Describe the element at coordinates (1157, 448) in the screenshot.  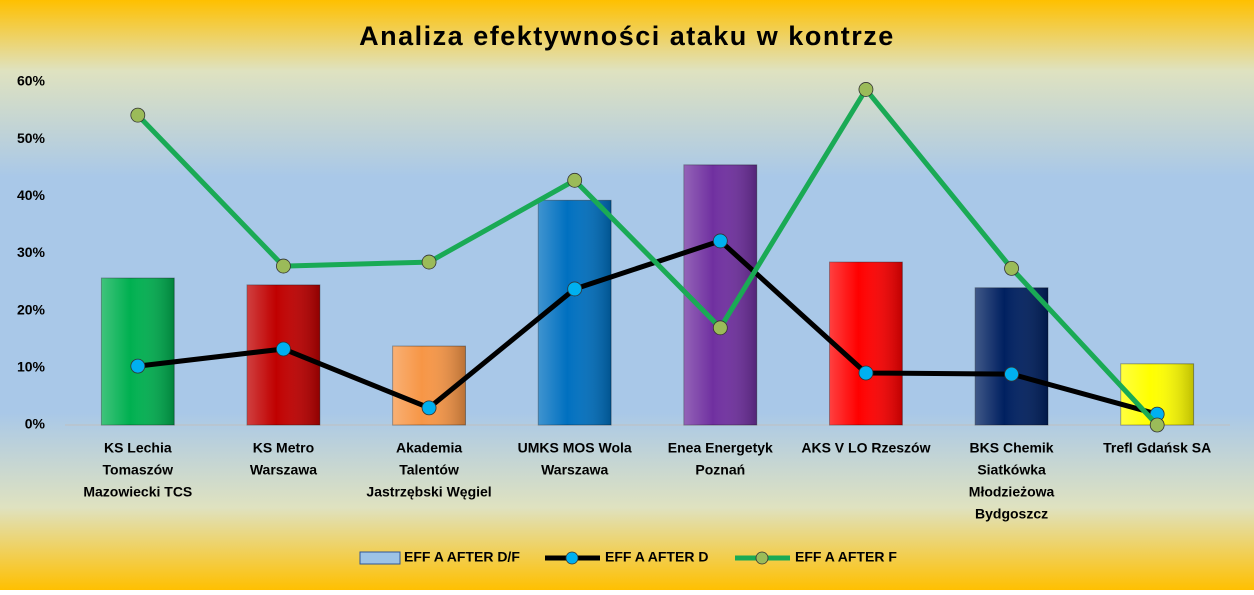
I see `x-tick-label: Trefl Gdańsk SA` at that location.